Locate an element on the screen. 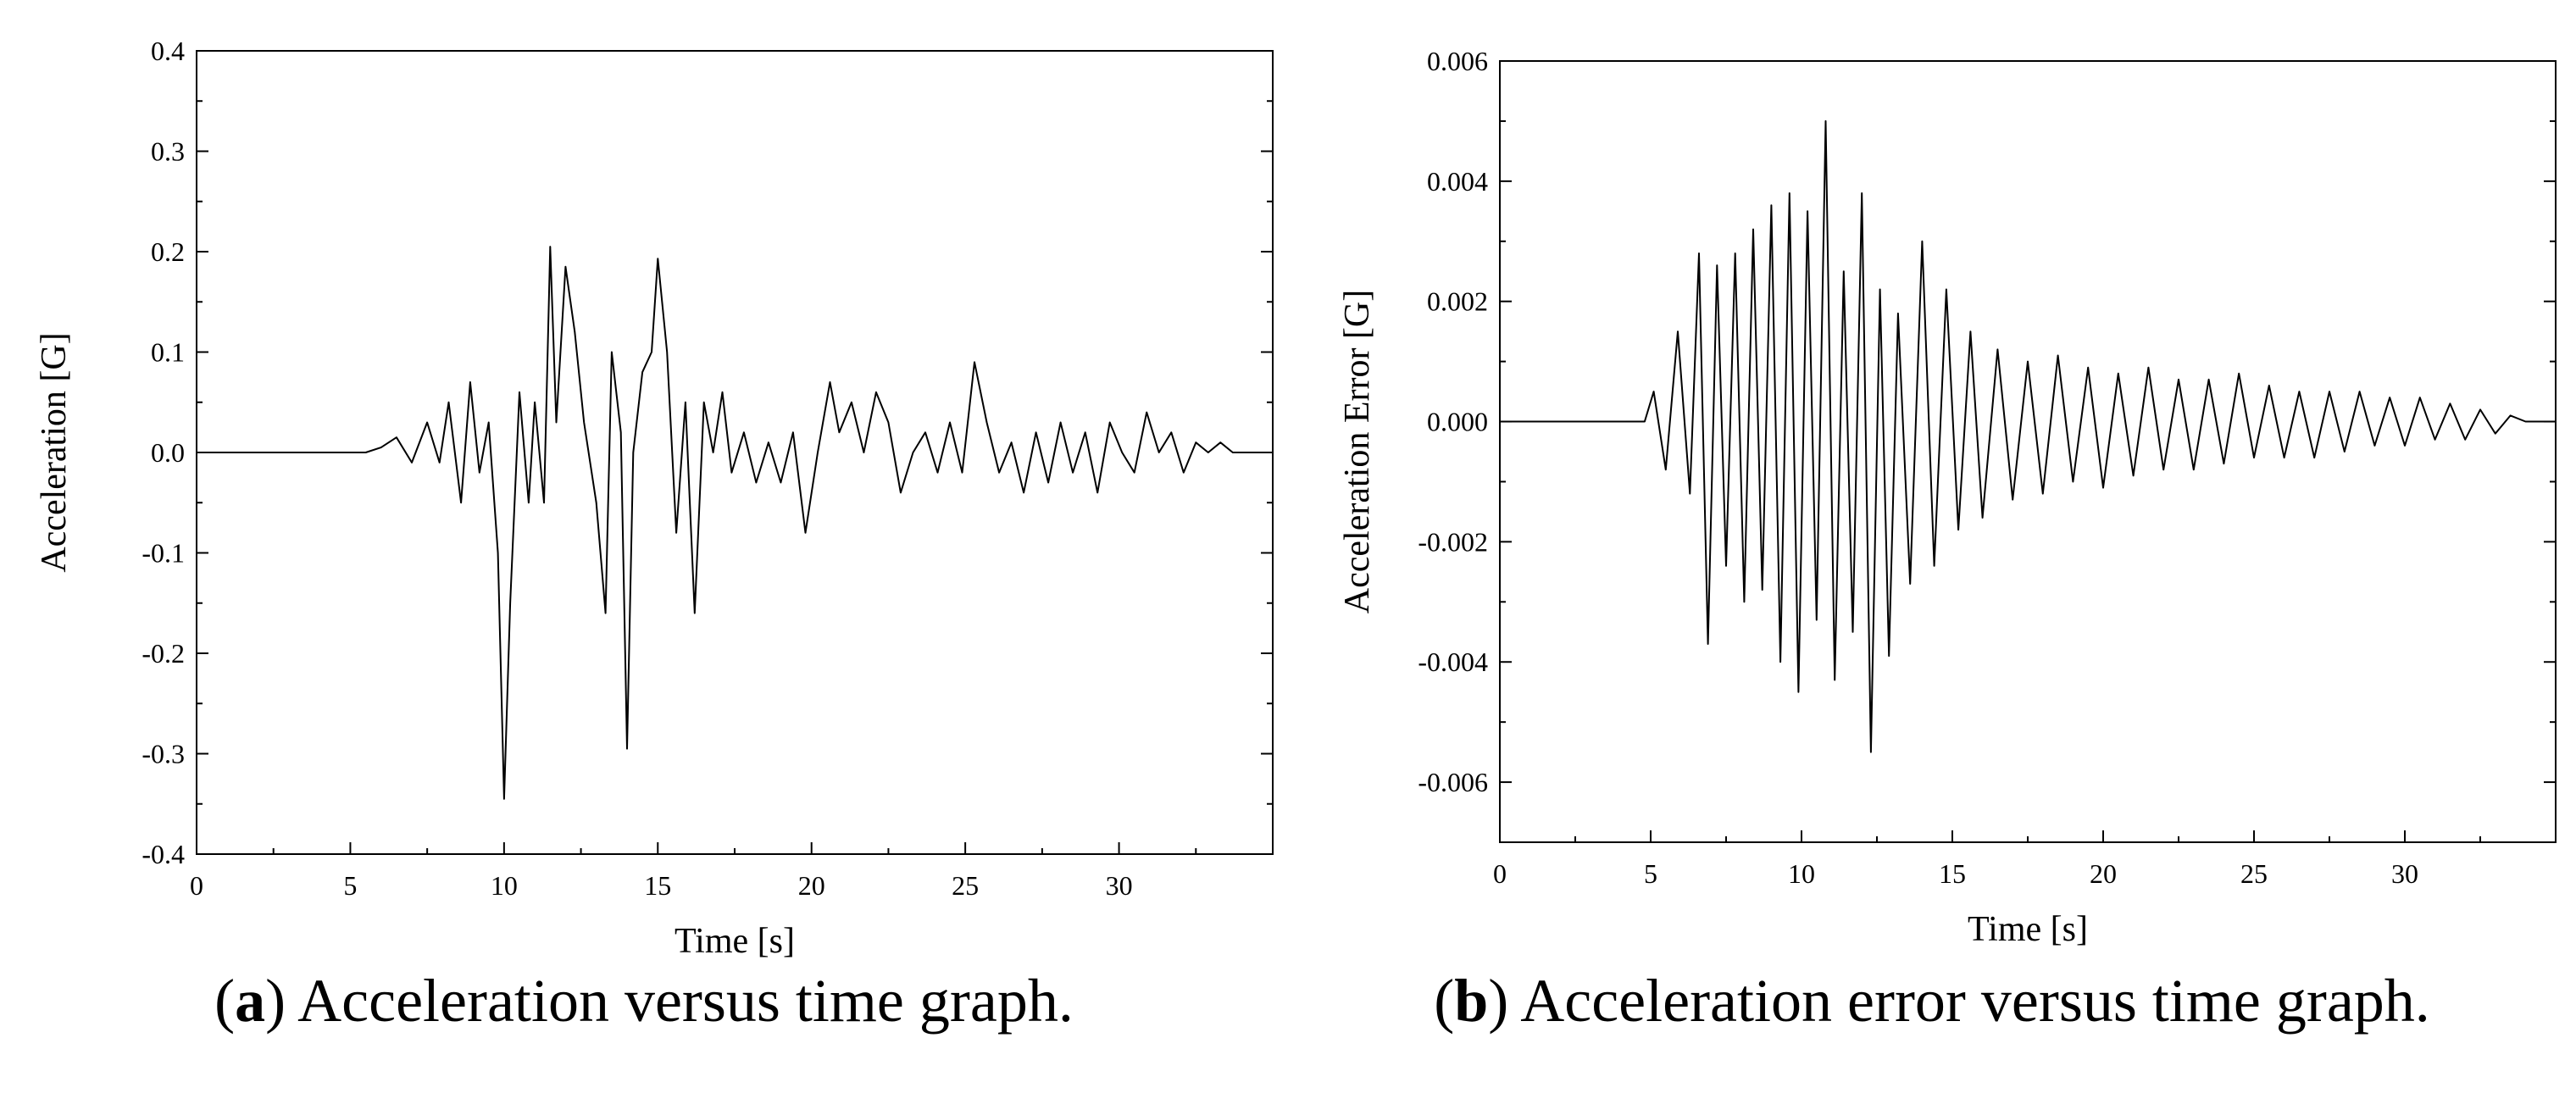 This screenshot has width=2576, height=1110. b-y-tick-label: 0.002 is located at coordinates (1457, 301).